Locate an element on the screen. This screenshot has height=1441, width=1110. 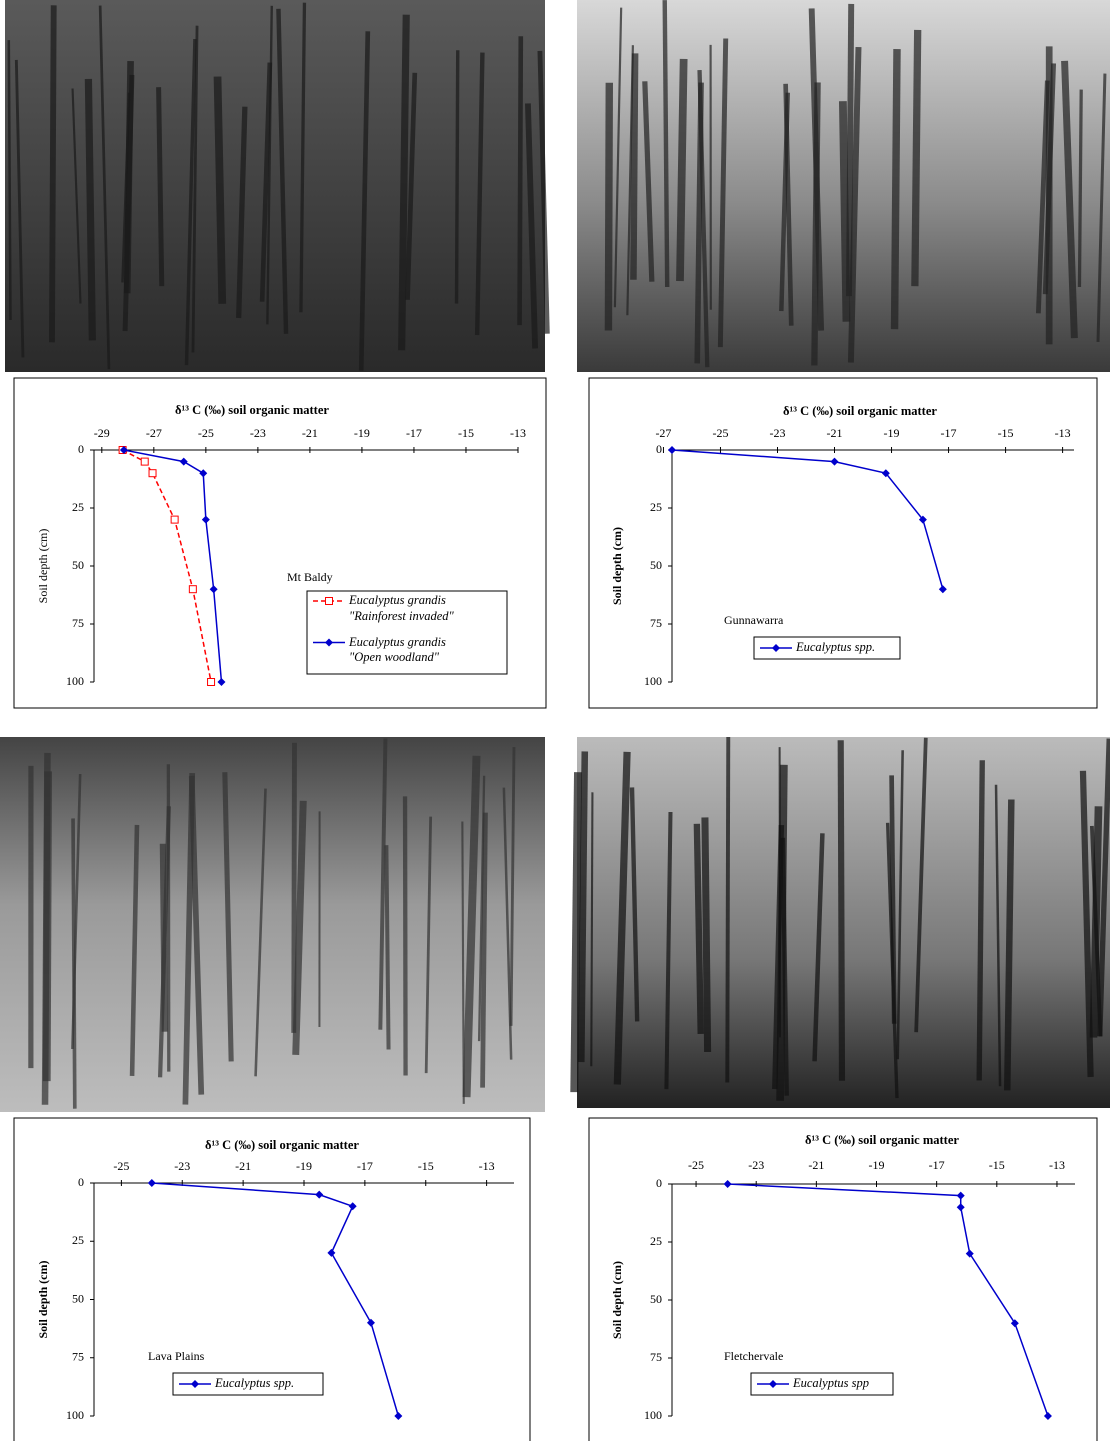
legend-label: Eucalyptus grandis "Open woodland" is located at coordinates (397, 649).